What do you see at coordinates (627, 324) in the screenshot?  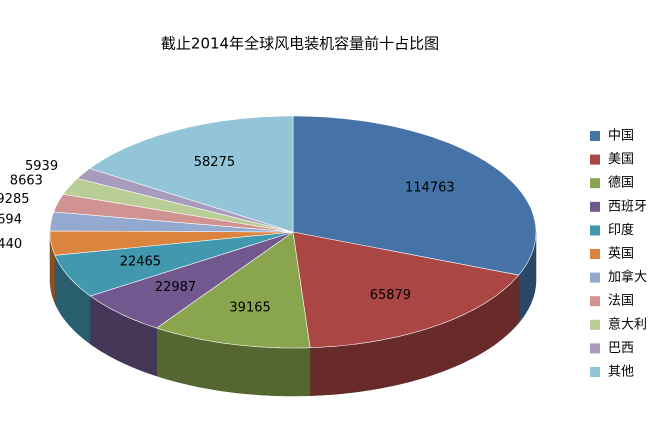 I see `legend-label: 意大利` at bounding box center [627, 324].